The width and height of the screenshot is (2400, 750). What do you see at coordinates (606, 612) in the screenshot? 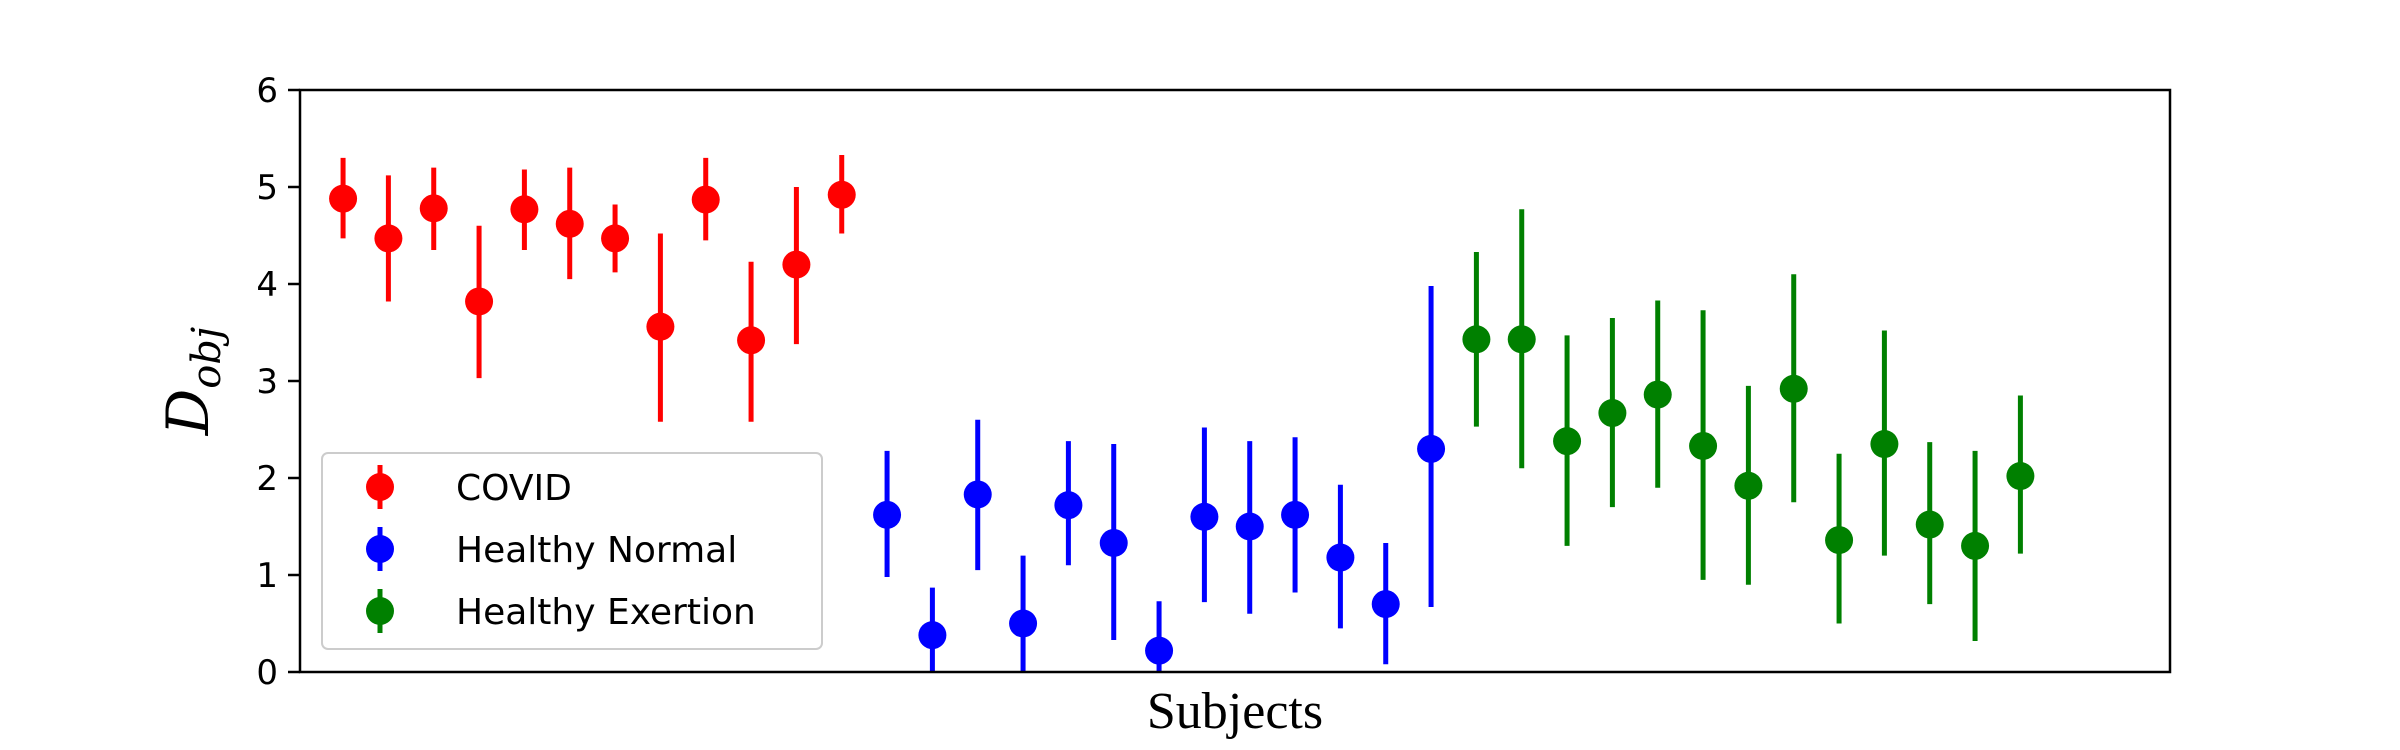
I see `legend-label: Healthy Exertion` at bounding box center [606, 612].